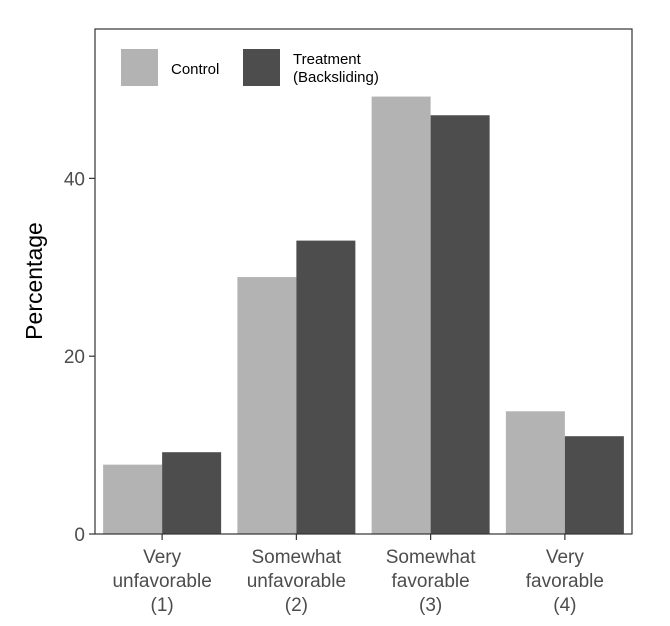 This screenshot has height=626, width=670. I want to click on x-tick-label: Somewhat favorable (3), so click(431, 581).